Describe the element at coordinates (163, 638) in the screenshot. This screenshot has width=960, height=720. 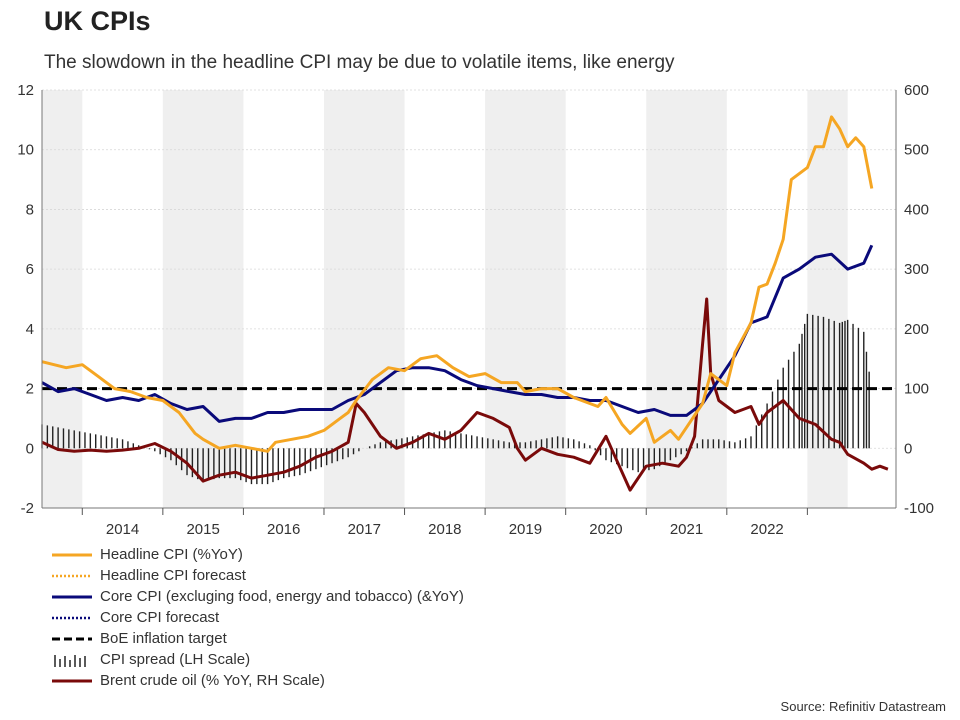
I see `legend-label-target: BoE inflation target` at that location.